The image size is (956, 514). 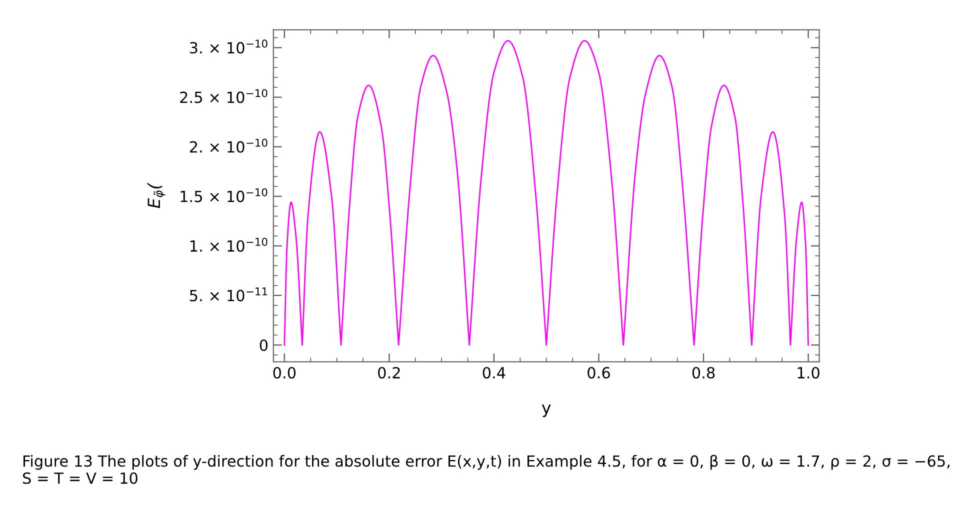 What do you see at coordinates (703, 372) in the screenshot?
I see `x-tick-label: 0.8` at bounding box center [703, 372].